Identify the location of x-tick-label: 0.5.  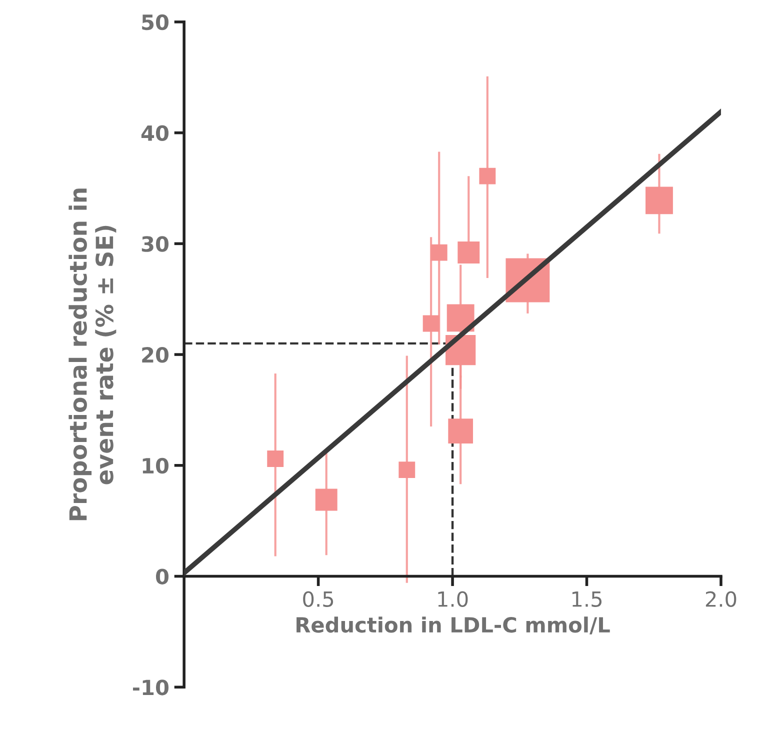
(318, 599).